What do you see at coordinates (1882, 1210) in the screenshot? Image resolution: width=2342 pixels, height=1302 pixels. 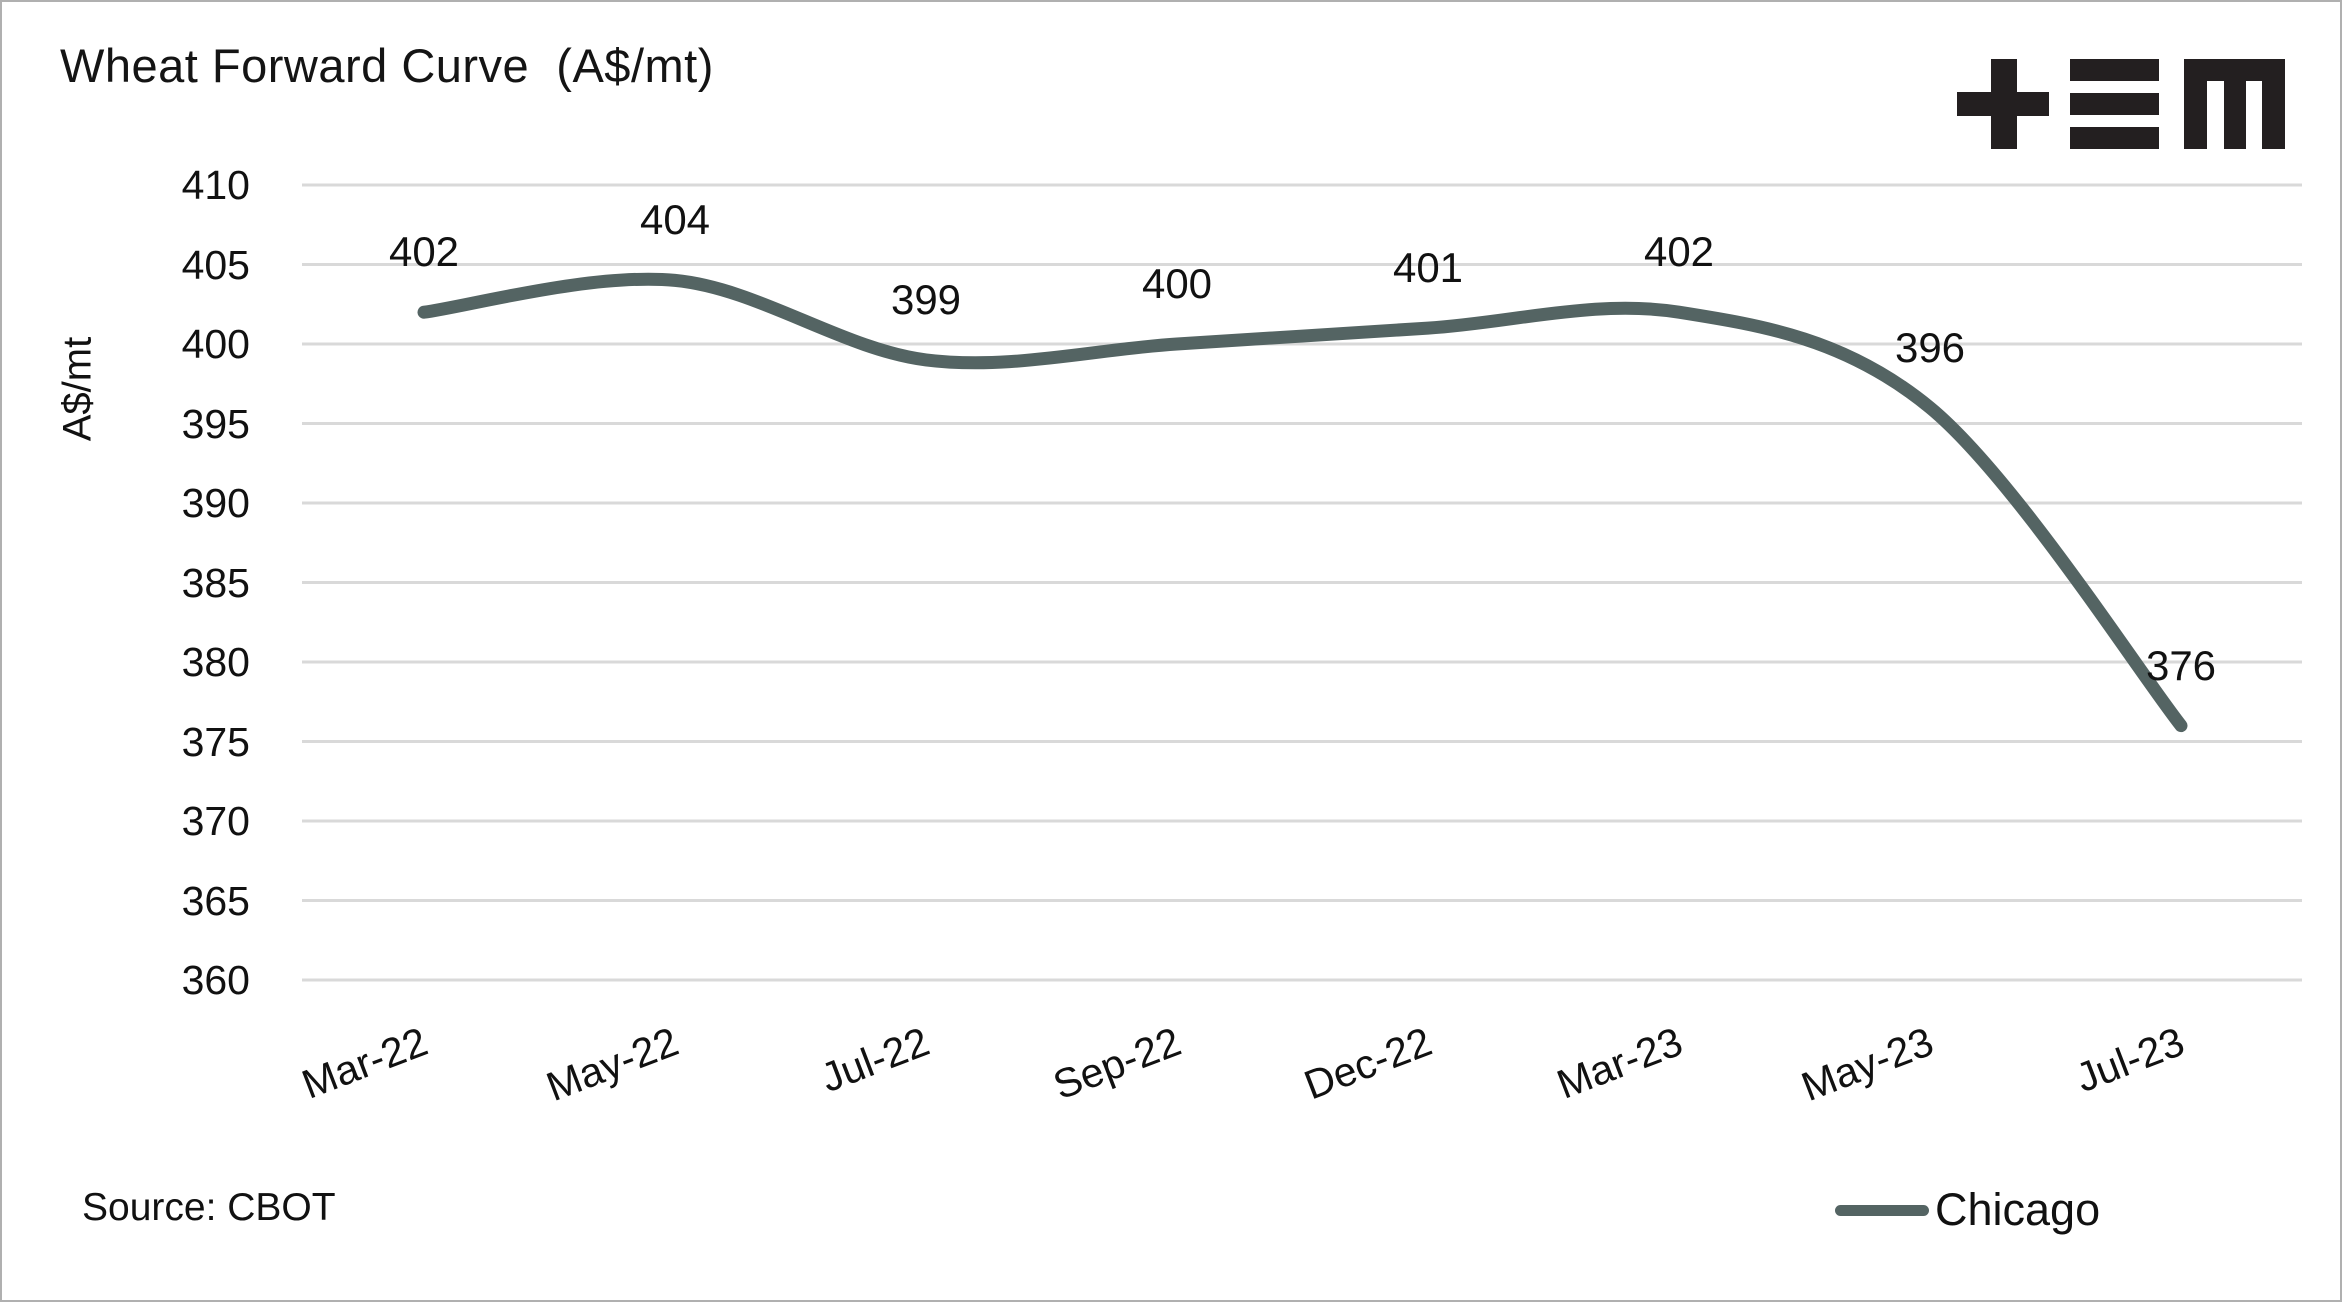 I see `legend-line-swatch` at bounding box center [1882, 1210].